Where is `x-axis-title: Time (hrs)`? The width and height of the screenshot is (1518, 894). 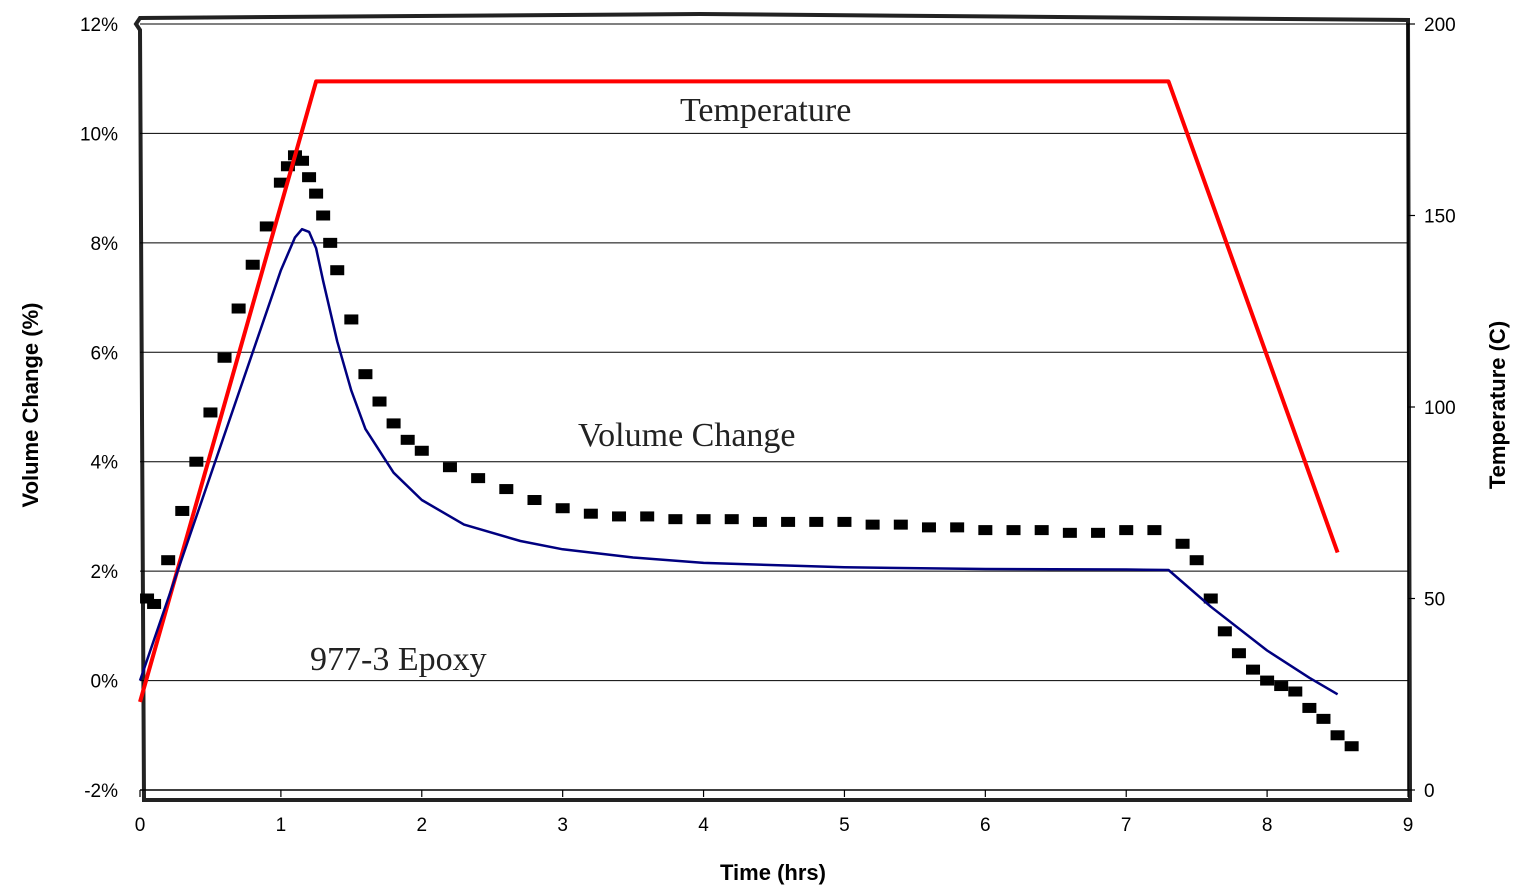
x-axis-title: Time (hrs) is located at coordinates (773, 872).